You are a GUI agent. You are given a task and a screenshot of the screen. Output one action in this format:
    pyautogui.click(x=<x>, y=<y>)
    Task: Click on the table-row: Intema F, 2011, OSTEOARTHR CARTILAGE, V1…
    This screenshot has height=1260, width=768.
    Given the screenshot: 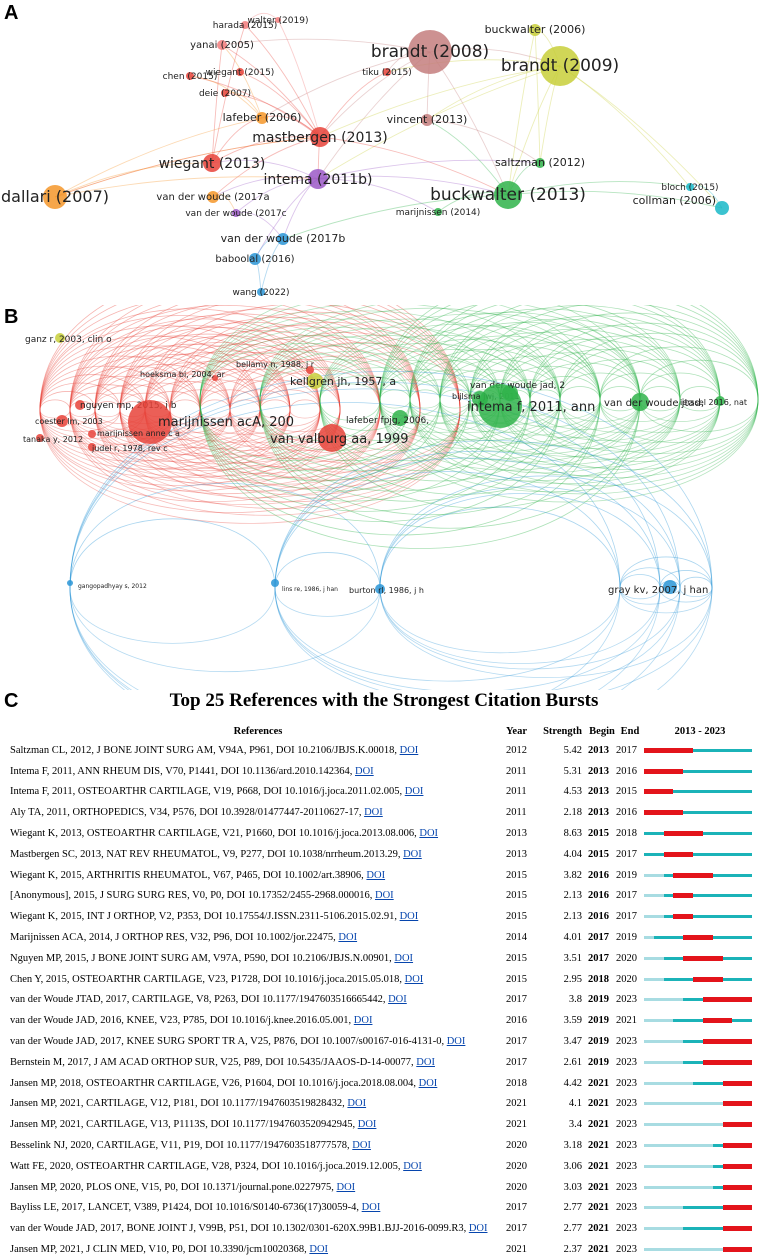 What is the action you would take?
    pyautogui.click(x=383, y=792)
    